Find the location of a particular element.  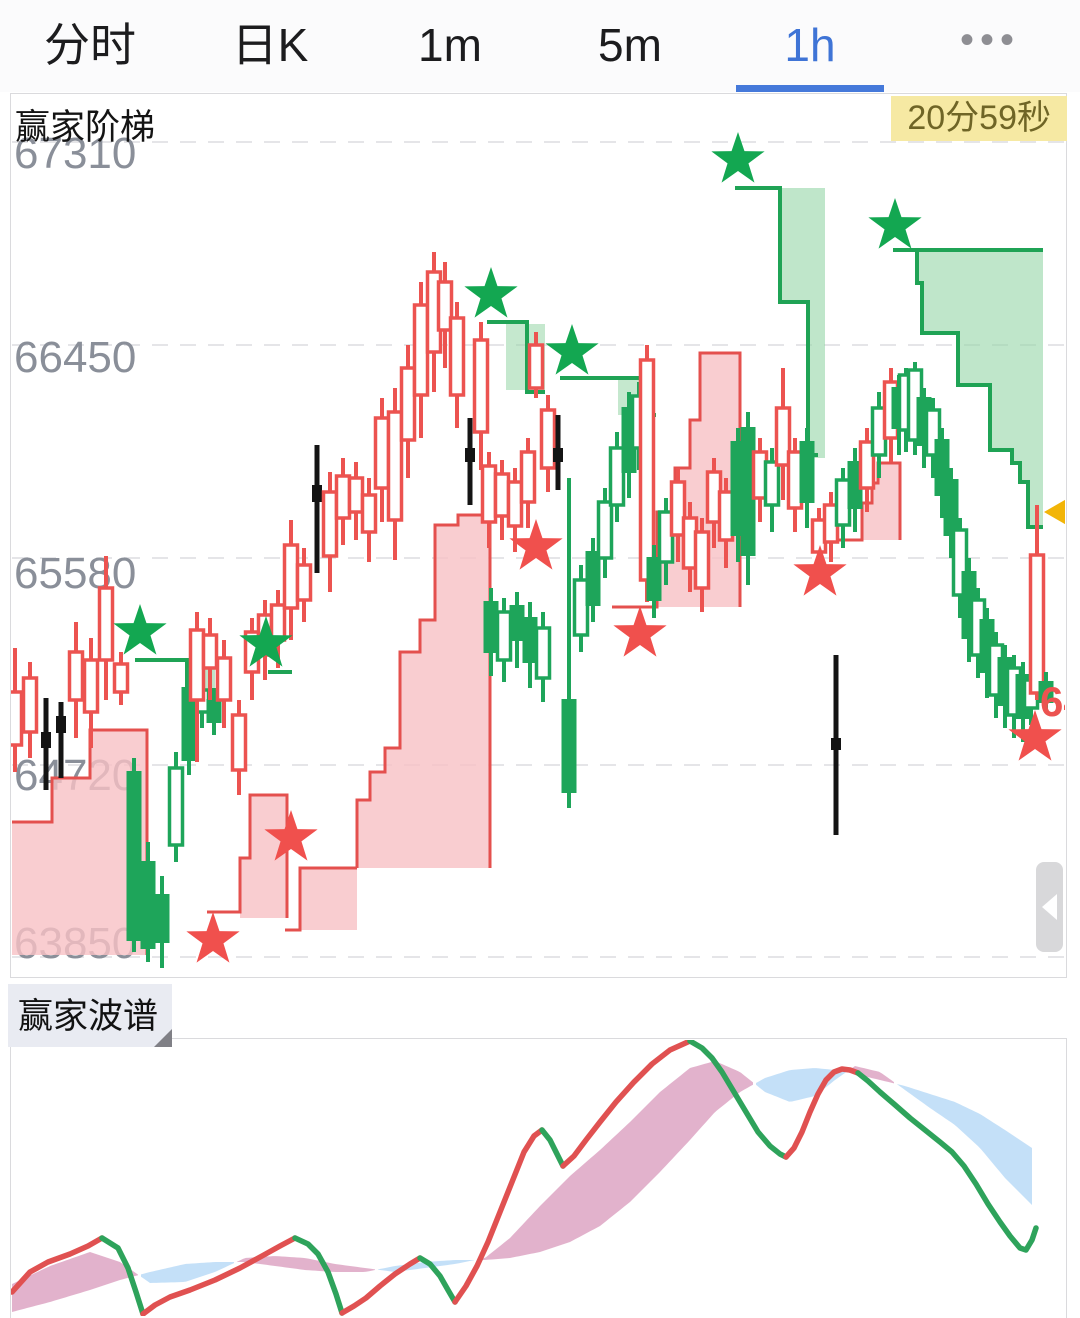

wave-indicator-selector: 赢家波谱 is located at coordinates (90, 1015).